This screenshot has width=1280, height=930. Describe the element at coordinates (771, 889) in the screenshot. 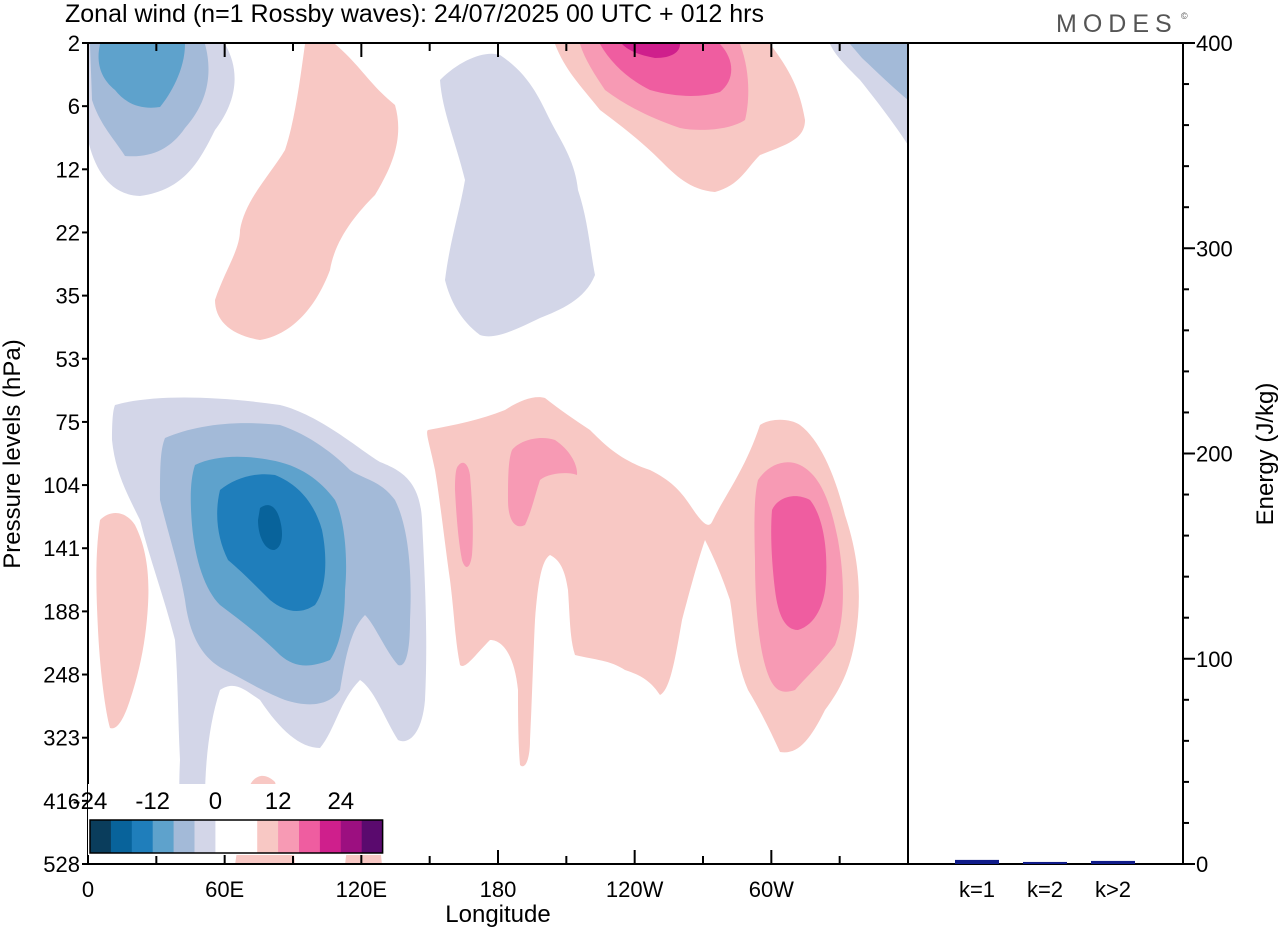

I see `x-tick-label: 60W` at that location.